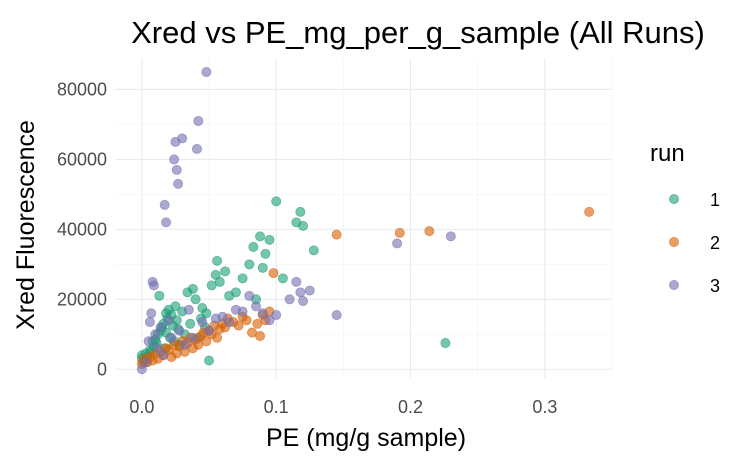  What do you see at coordinates (343, 407) in the screenshot?
I see `x-axis-ticks: 0.0 0.1 0.2 0.3` at bounding box center [343, 407].